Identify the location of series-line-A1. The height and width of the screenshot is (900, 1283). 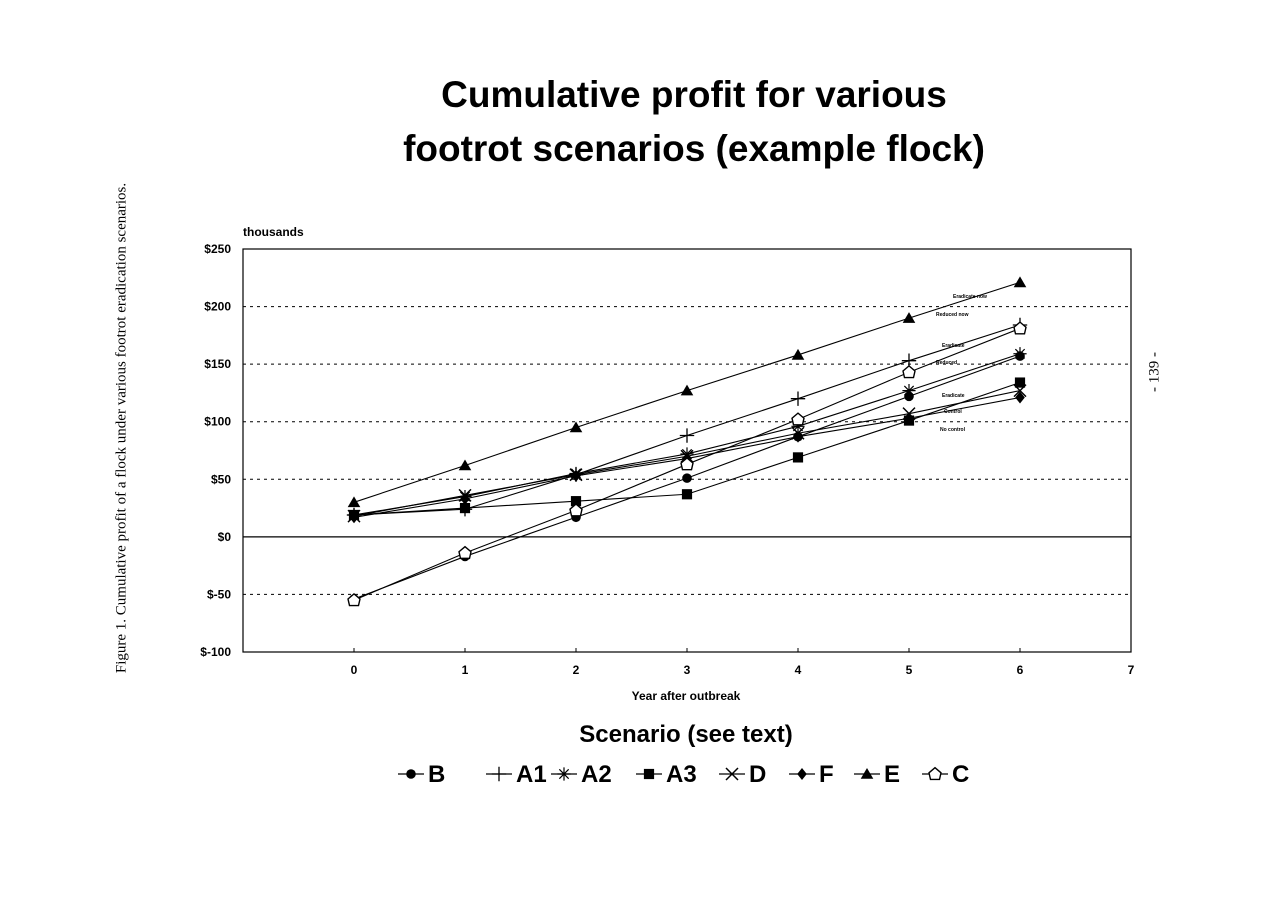
(687, 420).